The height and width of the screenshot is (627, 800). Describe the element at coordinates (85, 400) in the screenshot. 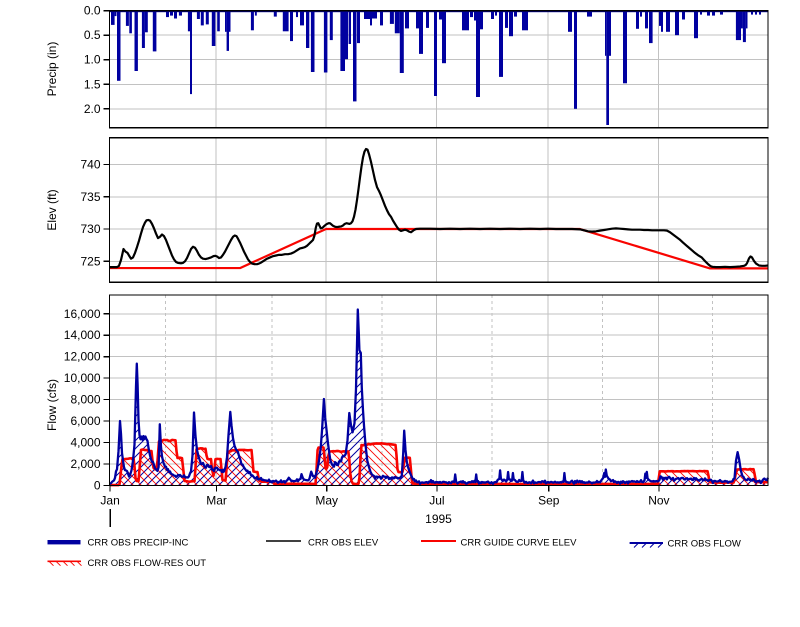

I see `svg-text: 8,000` at that location.